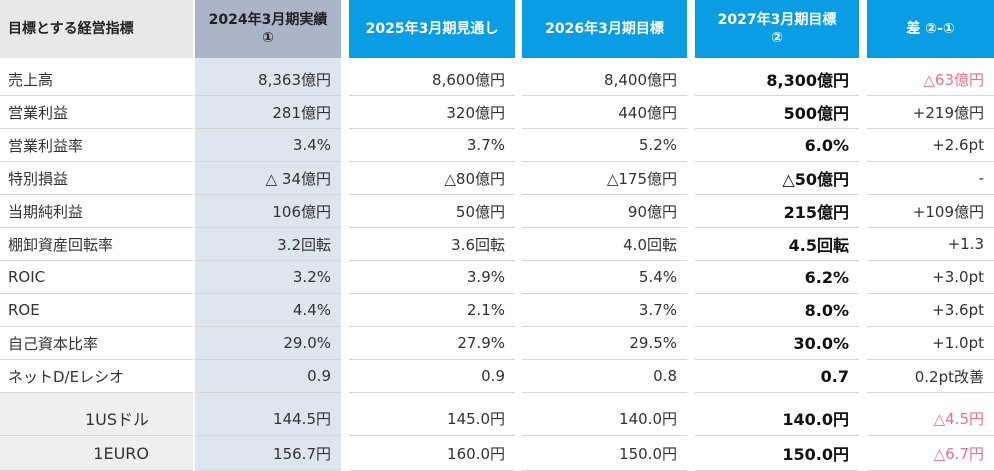 The height and width of the screenshot is (471, 994). What do you see at coordinates (268, 38) in the screenshot?
I see `cell-text: ①` at bounding box center [268, 38].